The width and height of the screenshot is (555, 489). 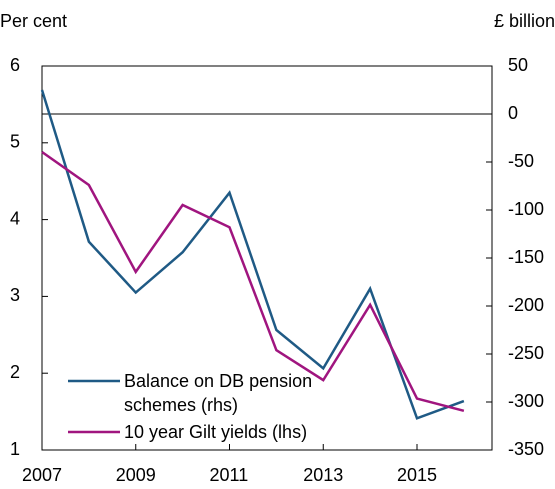 What do you see at coordinates (526, 449) in the screenshot?
I see `y2-tick-label: -350` at bounding box center [526, 449].